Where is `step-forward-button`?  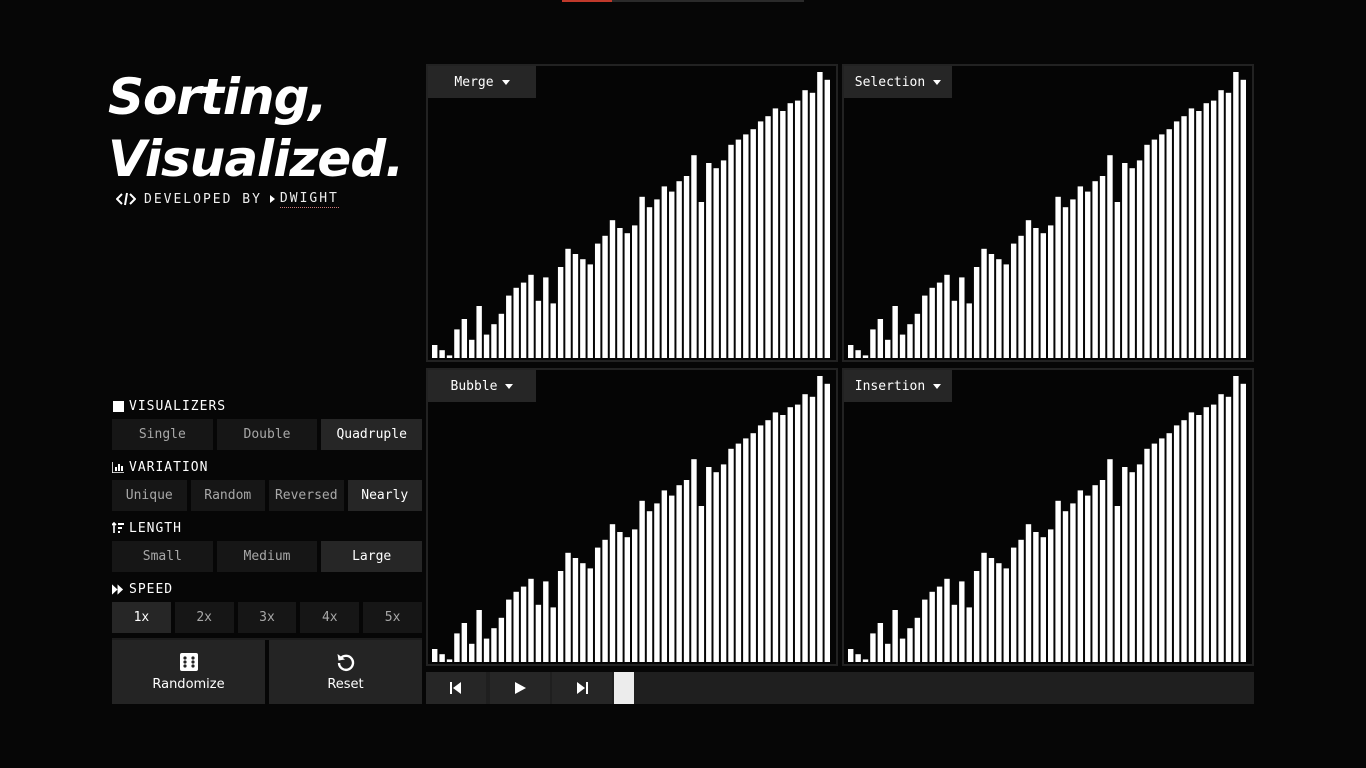
step-forward-button is located at coordinates (582, 688).